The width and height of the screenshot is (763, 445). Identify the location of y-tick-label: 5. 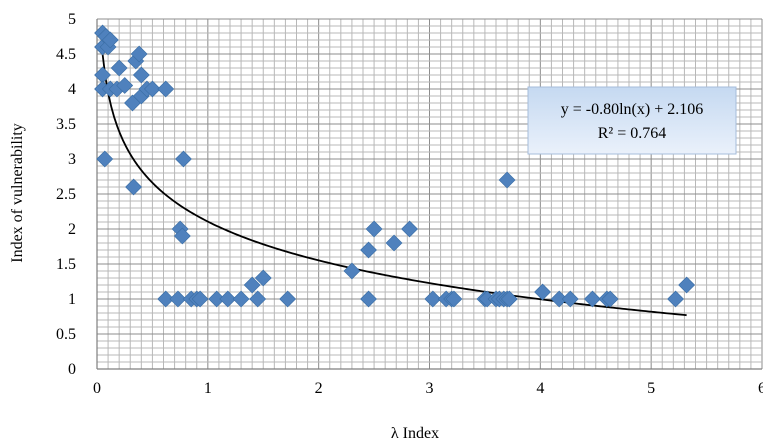
(72, 19).